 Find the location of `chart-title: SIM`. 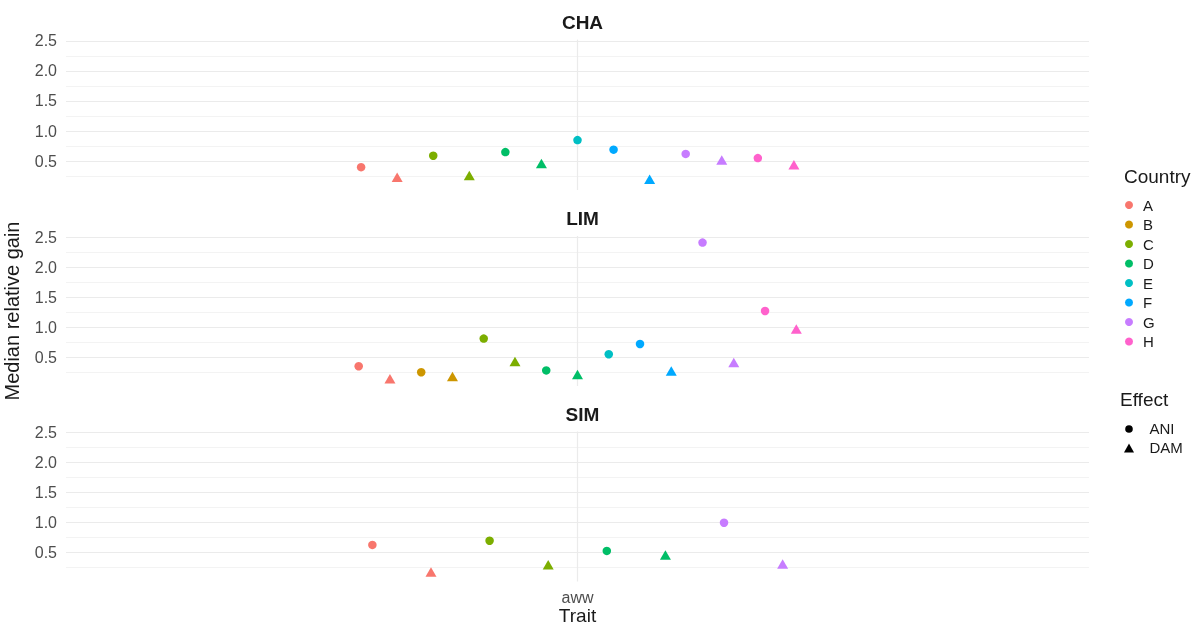

chart-title: SIM is located at coordinates (582, 414).